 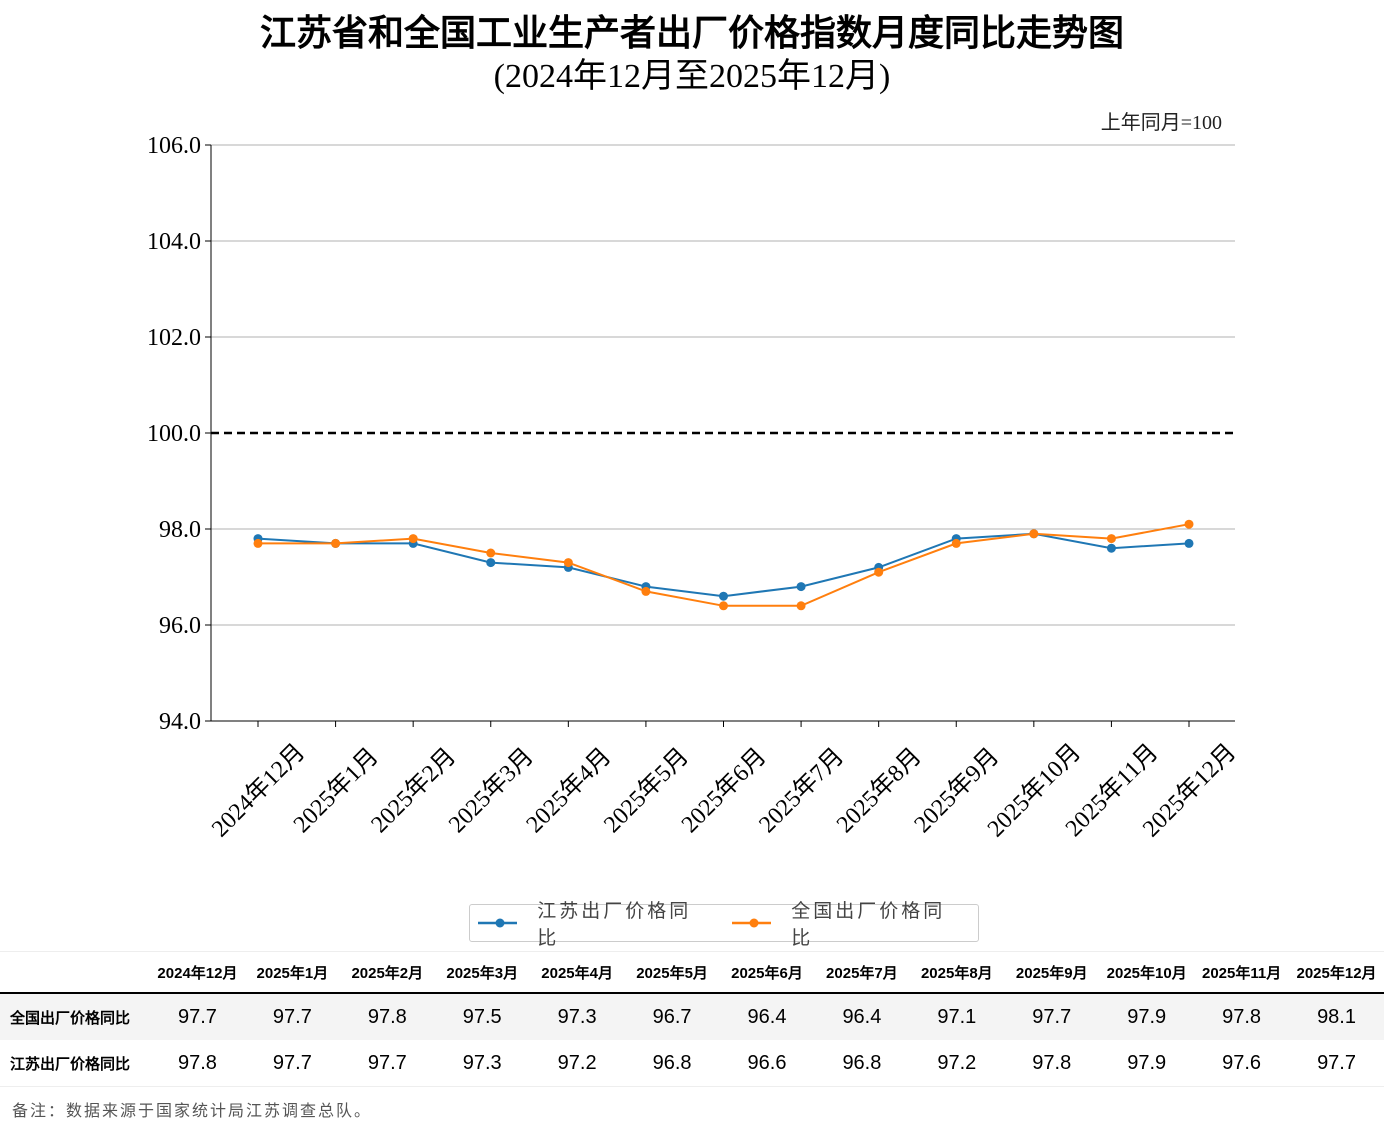 What do you see at coordinates (767, 972) in the screenshot?
I see `column-header: 2025年6月` at bounding box center [767, 972].